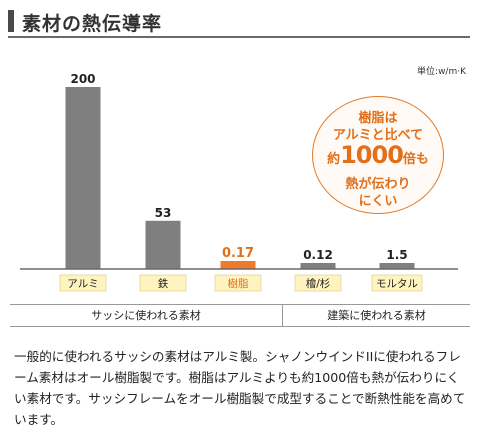 The width and height of the screenshot is (480, 442). What do you see at coordinates (163, 213) in the screenshot?
I see `bar-value-label-1: 53` at bounding box center [163, 213].